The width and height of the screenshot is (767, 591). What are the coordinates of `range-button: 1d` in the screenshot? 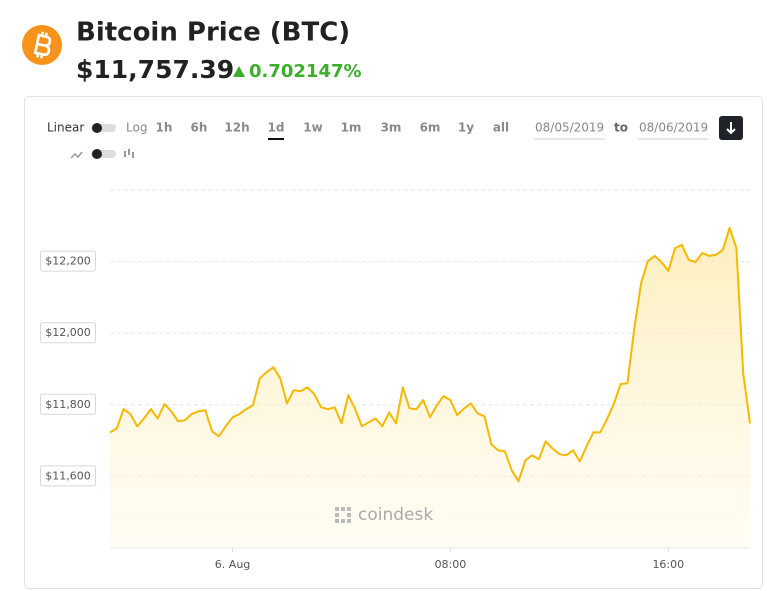 It's located at (276, 128).